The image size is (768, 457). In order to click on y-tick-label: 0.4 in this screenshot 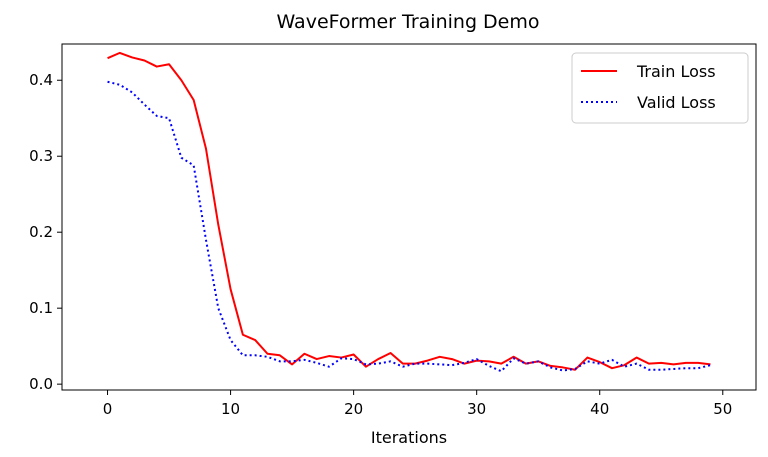, I will do `click(41, 80)`.